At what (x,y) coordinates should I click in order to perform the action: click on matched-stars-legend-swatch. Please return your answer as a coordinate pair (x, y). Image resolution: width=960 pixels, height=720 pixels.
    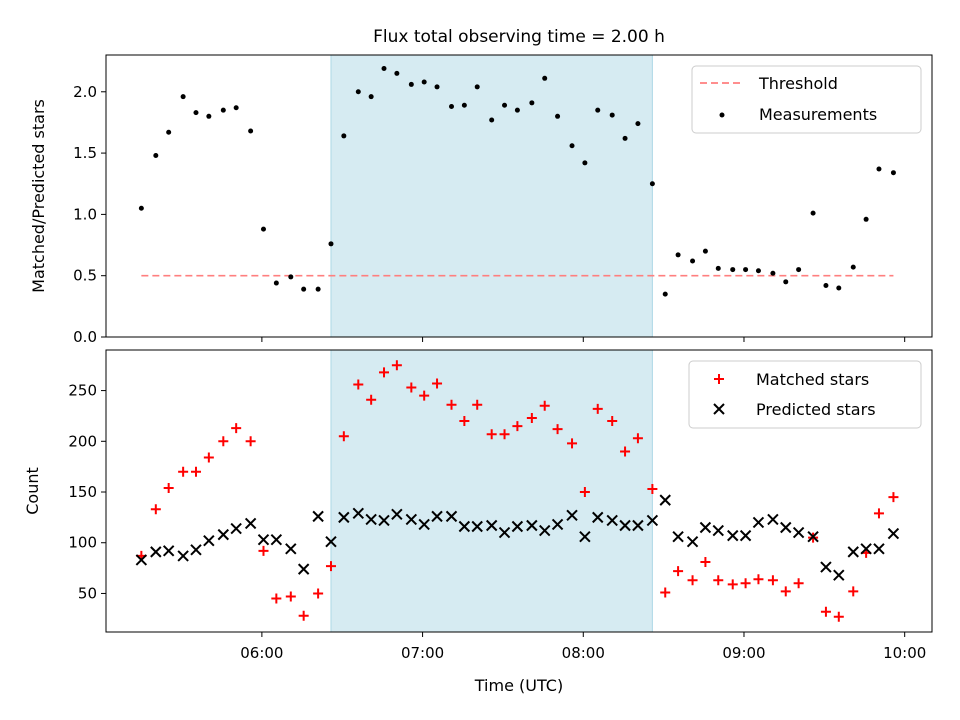
    Looking at the image, I should click on (719, 379).